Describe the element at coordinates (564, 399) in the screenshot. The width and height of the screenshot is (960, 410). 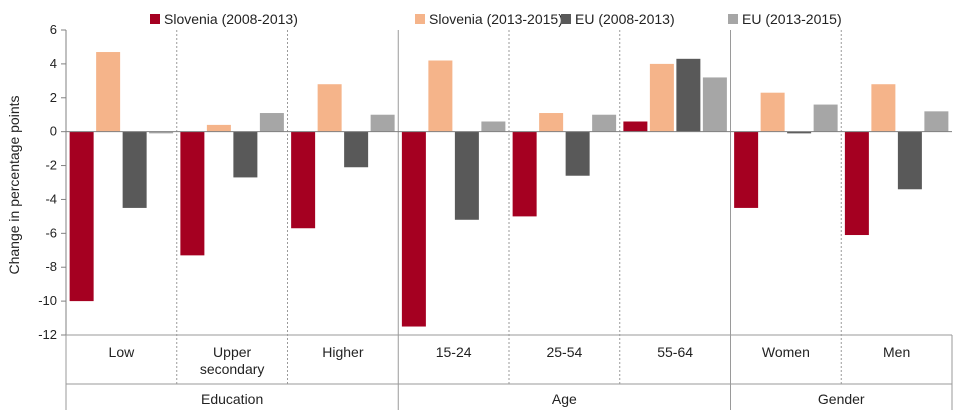
I see `group-label: Age` at that location.